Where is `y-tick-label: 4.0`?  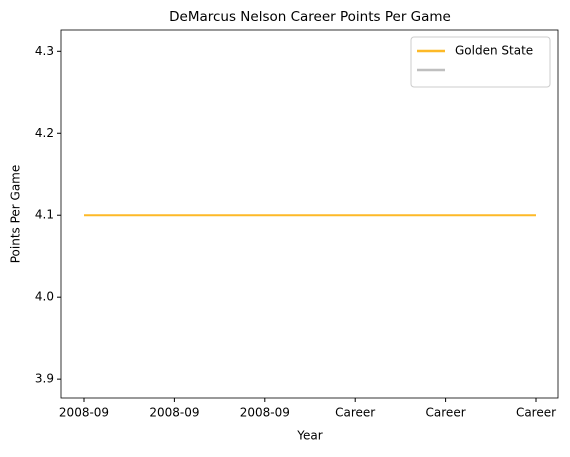
y-tick-label: 4.0 is located at coordinates (44, 297).